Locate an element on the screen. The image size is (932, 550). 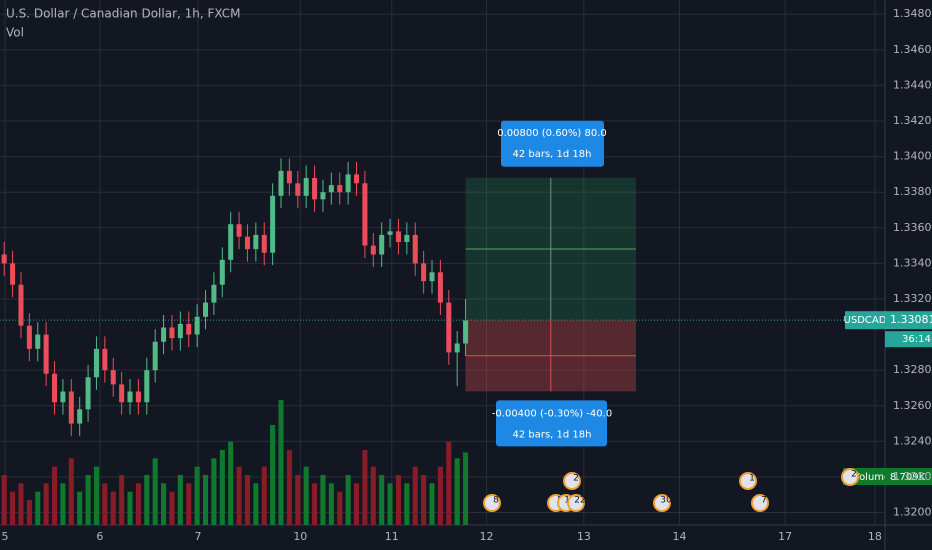
y-tick-label: 1.34400 is located at coordinates (912, 84).